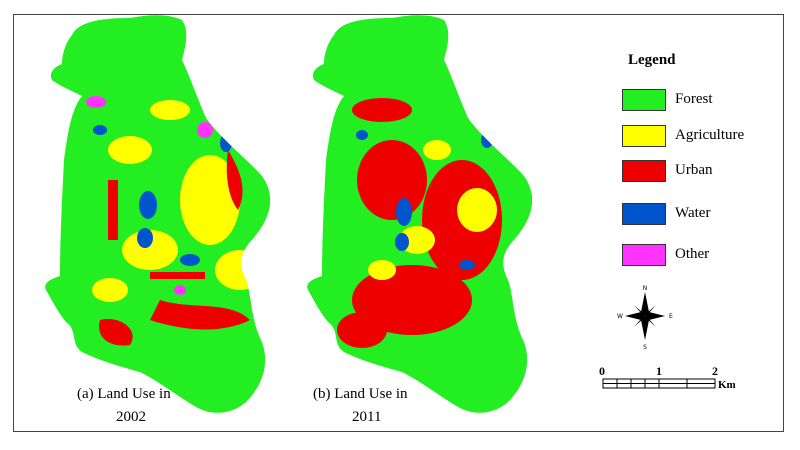  I want to click on legend-title: Legend, so click(652, 60).